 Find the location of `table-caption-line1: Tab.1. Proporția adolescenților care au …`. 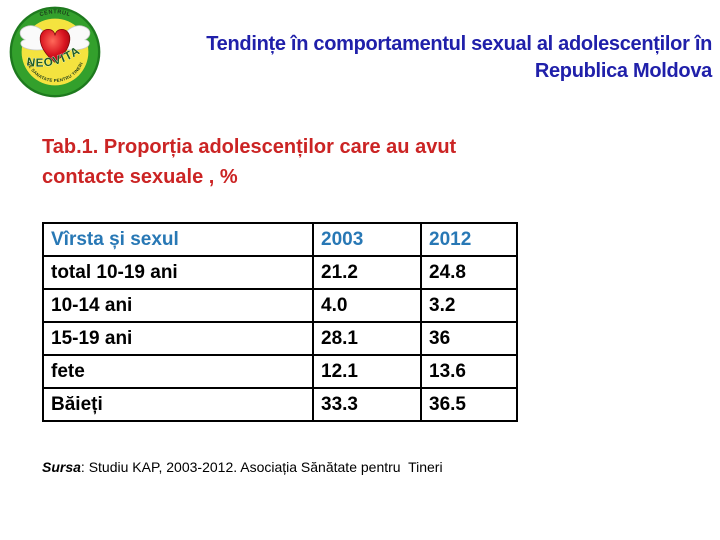

table-caption-line1: Tab.1. Proporția adolescenților care au … is located at coordinates (249, 147).